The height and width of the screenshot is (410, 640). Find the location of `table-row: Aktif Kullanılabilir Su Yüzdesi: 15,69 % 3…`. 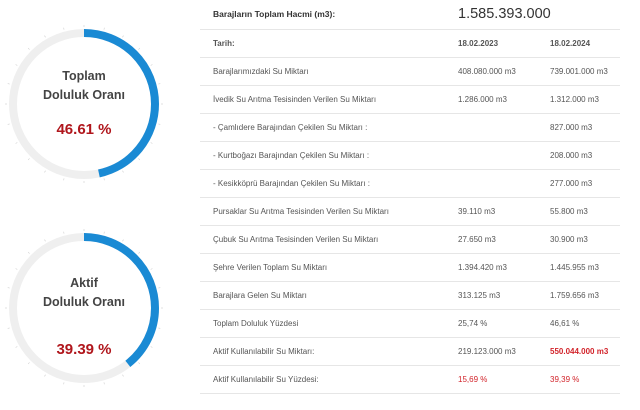

table-row: Aktif Kullanılabilir Su Yüzdesi: 15,69 % 3… is located at coordinates (410, 380).